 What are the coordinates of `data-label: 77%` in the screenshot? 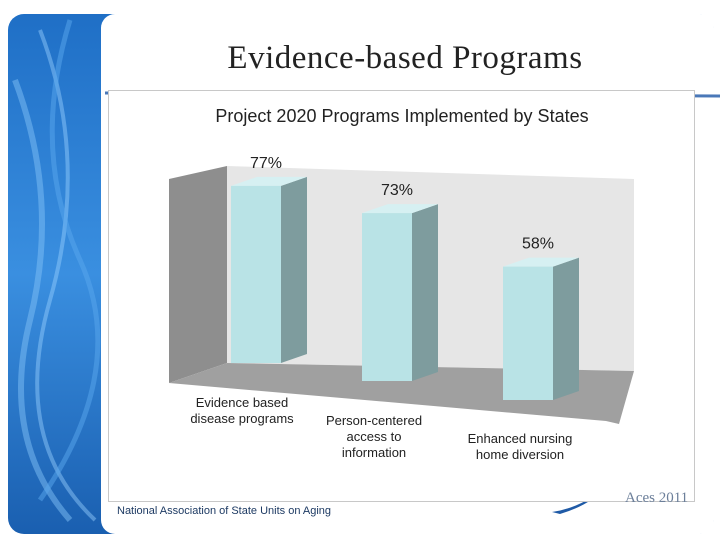 It's located at (266, 163).